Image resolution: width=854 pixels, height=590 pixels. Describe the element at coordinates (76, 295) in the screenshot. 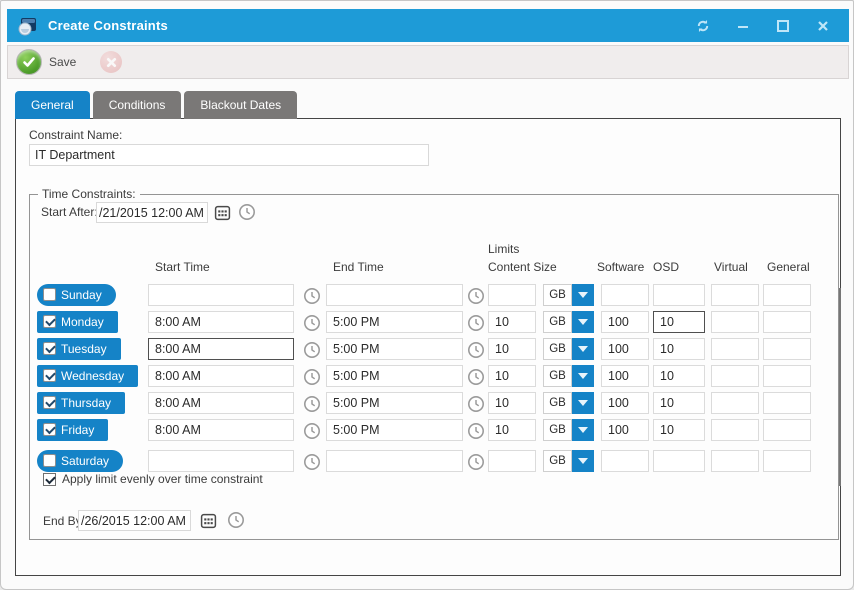

I see `day-toggle-sunday: Sunday` at that location.